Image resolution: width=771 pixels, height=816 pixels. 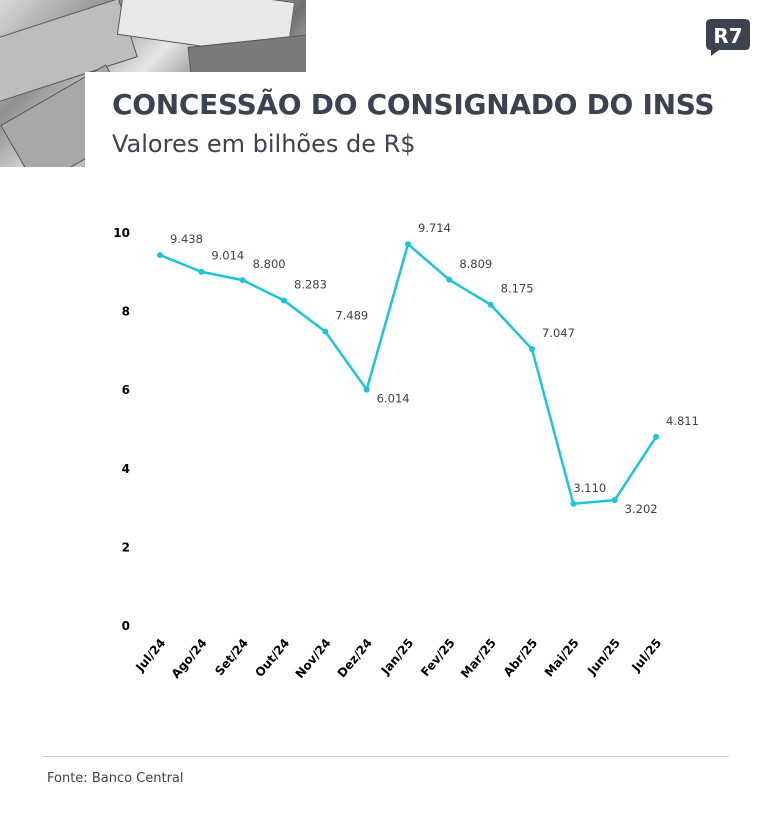 I want to click on x-tick-label: Nov/24, so click(x=313, y=658).